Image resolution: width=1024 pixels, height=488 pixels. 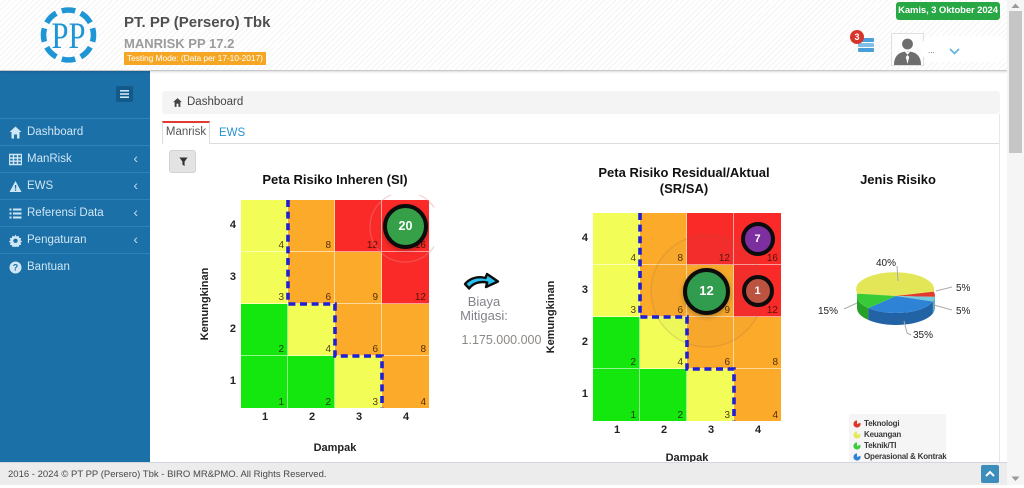 I want to click on svg-text: PP, so click(x=69, y=36).